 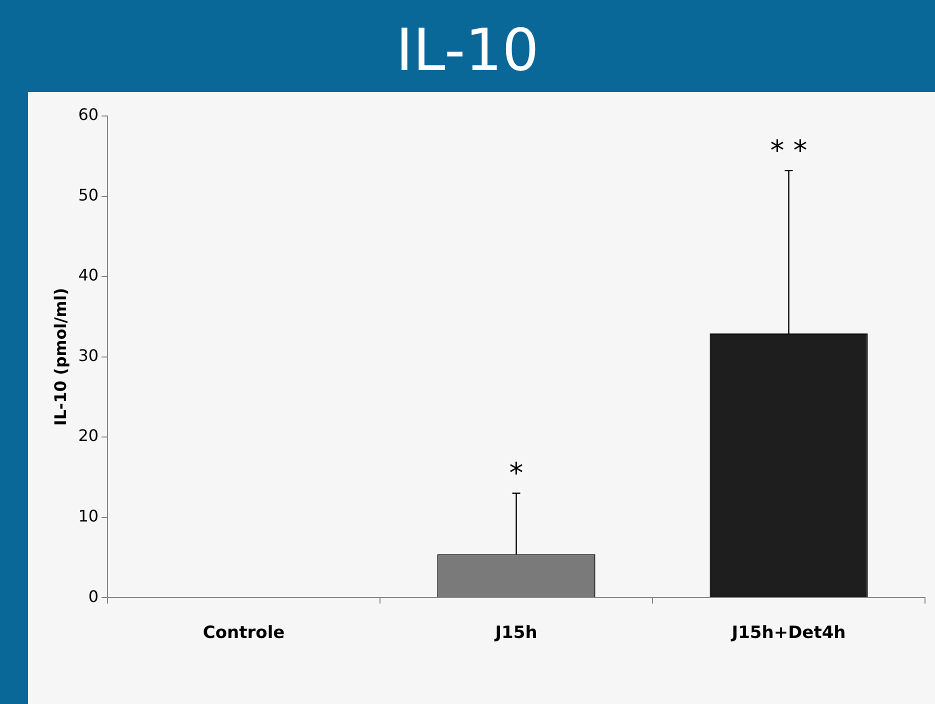 What do you see at coordinates (88, 275) in the screenshot?
I see `y-tick-label: 40` at bounding box center [88, 275].